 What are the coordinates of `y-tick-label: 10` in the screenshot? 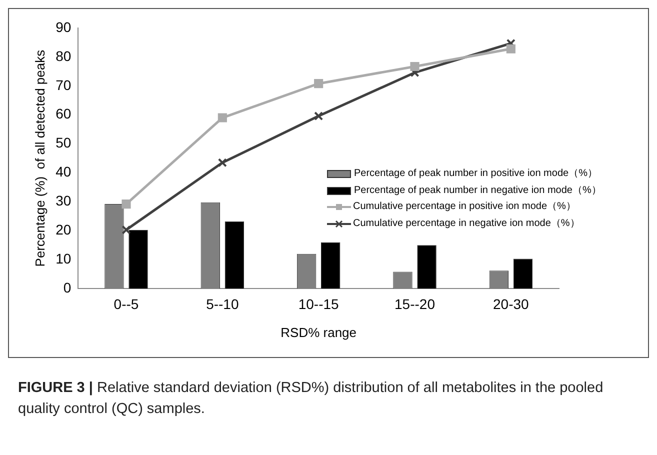 It's located at (64, 258).